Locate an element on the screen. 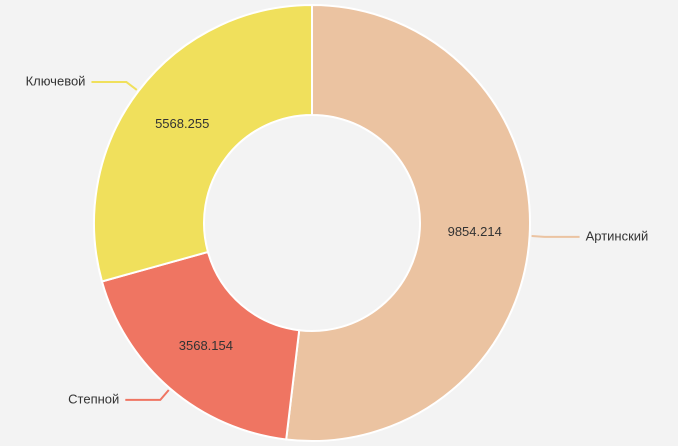 This screenshot has width=678, height=446. value-label: 3568.154 is located at coordinates (206, 345).